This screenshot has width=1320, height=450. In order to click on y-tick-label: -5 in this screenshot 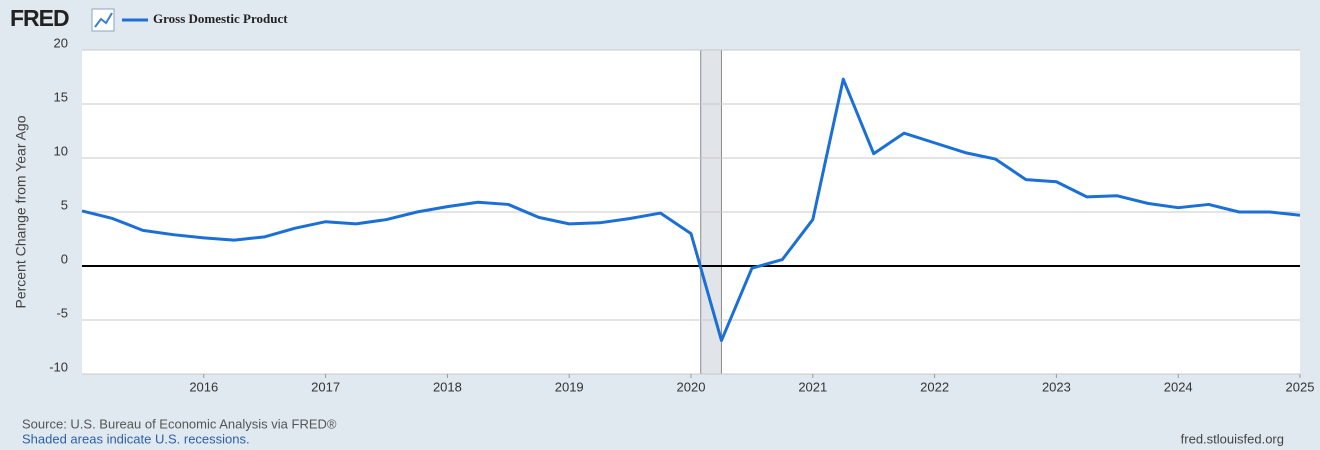, I will do `click(62, 312)`.